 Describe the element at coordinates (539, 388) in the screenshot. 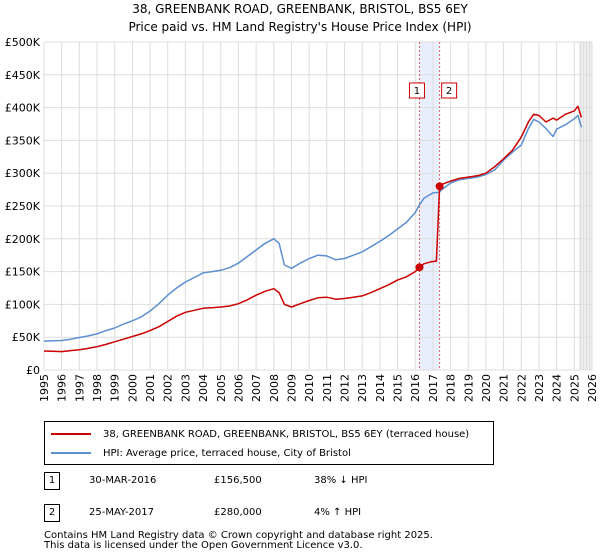

I see `x-tick-label: 2023` at that location.